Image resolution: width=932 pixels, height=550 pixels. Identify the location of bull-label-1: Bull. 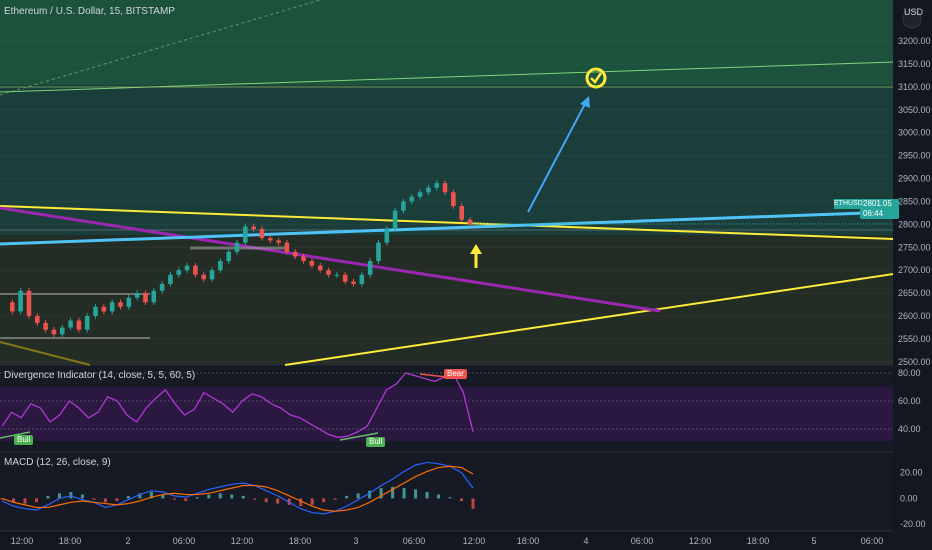
(24, 440).